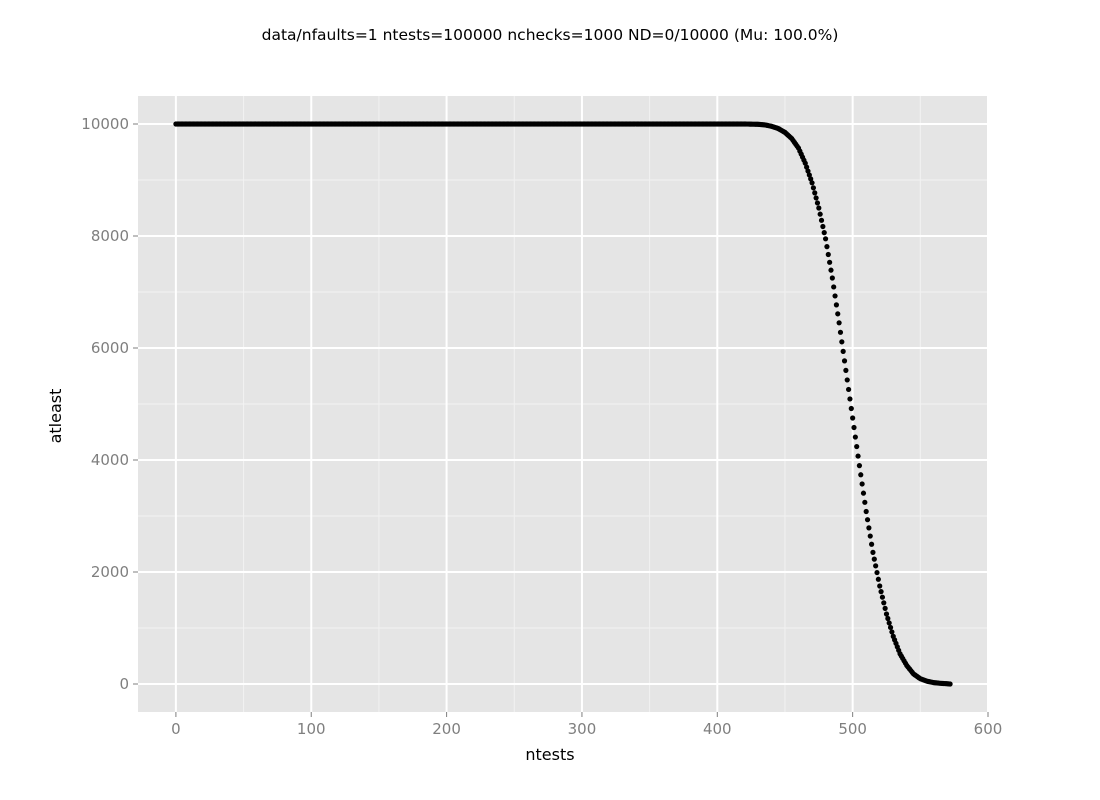 Image resolution: width=1100 pixels, height=800 pixels. What do you see at coordinates (110, 236) in the screenshot?
I see `y-tick-label: 8000` at bounding box center [110, 236].